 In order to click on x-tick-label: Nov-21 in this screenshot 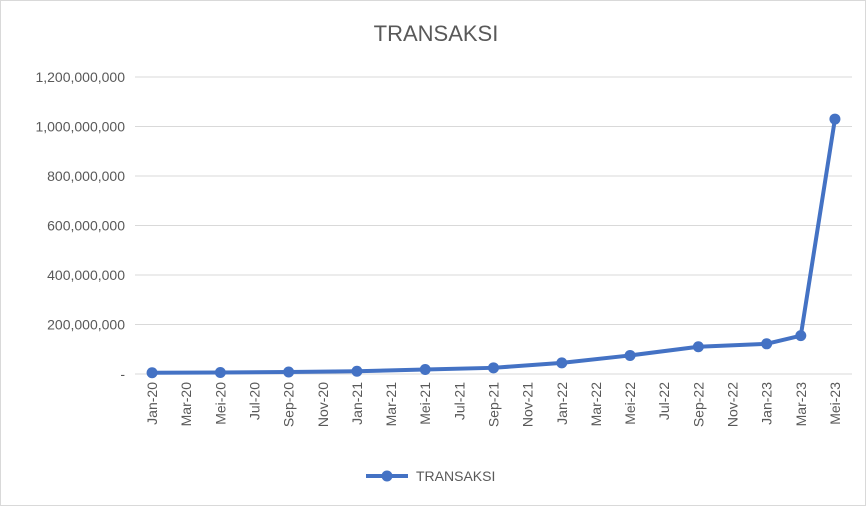, I will do `click(528, 404)`.